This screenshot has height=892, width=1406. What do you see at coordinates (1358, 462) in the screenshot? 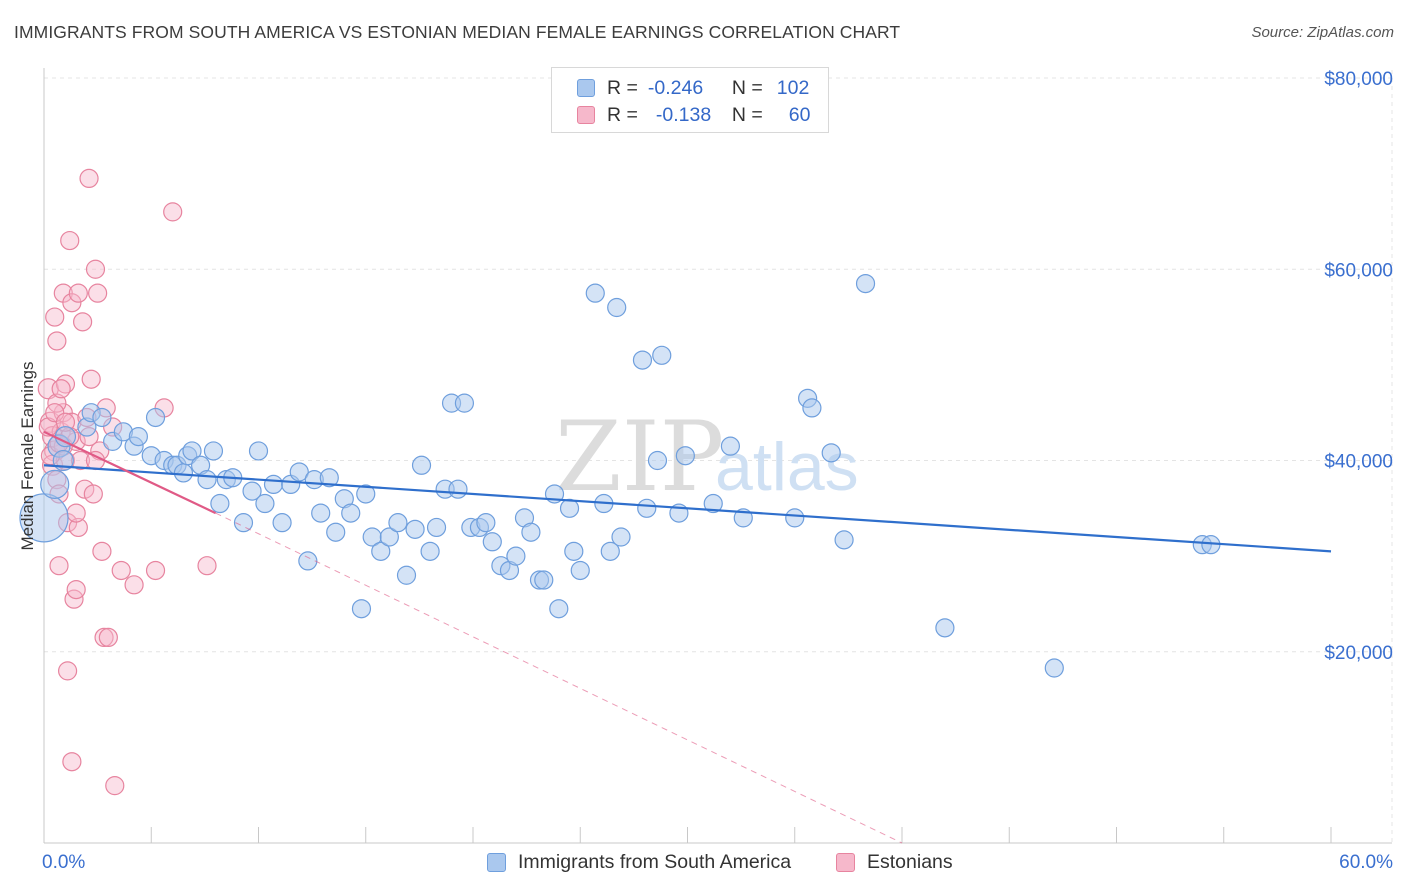
I see `y-tick-label-40000: $40,000` at bounding box center [1358, 462].